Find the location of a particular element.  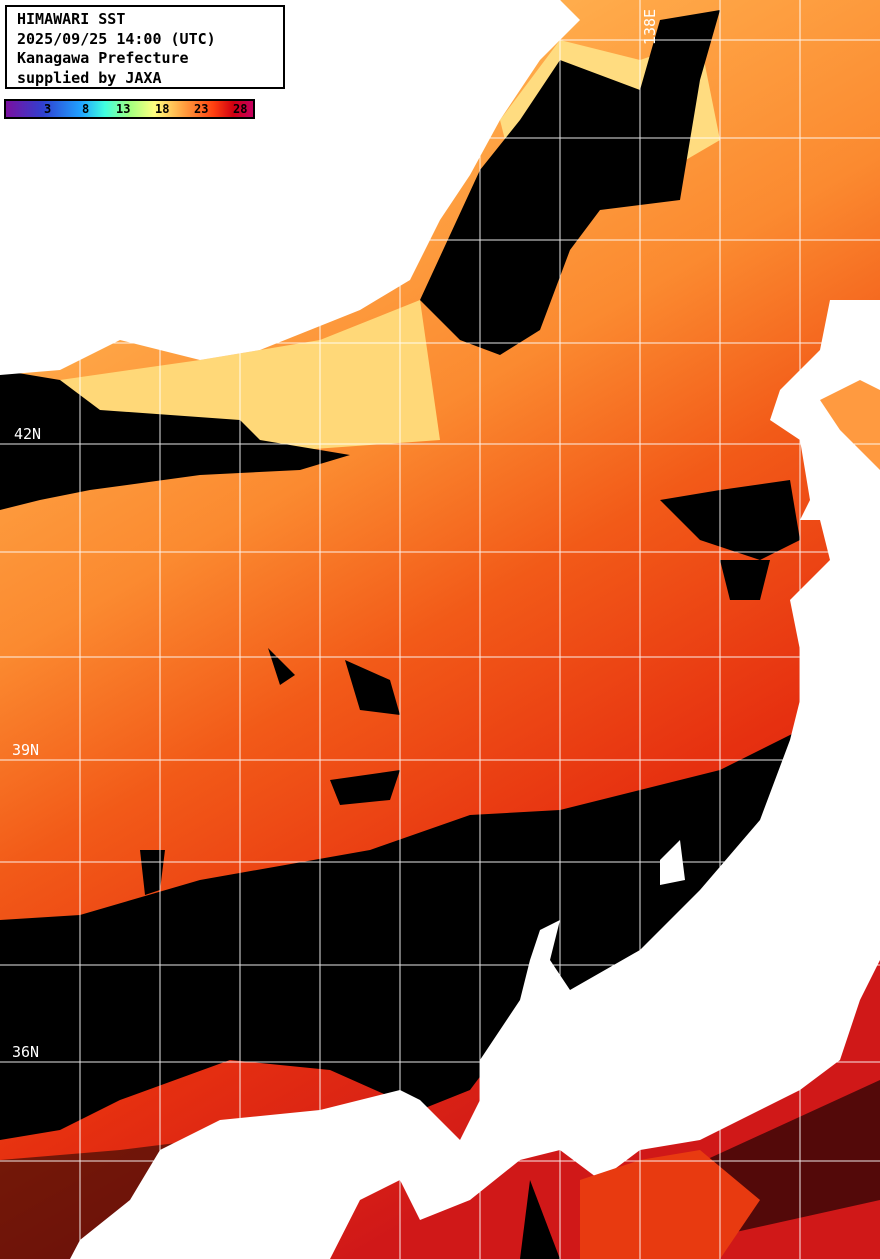

timestamp: 2025/09/25 14:00 (UTC) is located at coordinates (116, 38).